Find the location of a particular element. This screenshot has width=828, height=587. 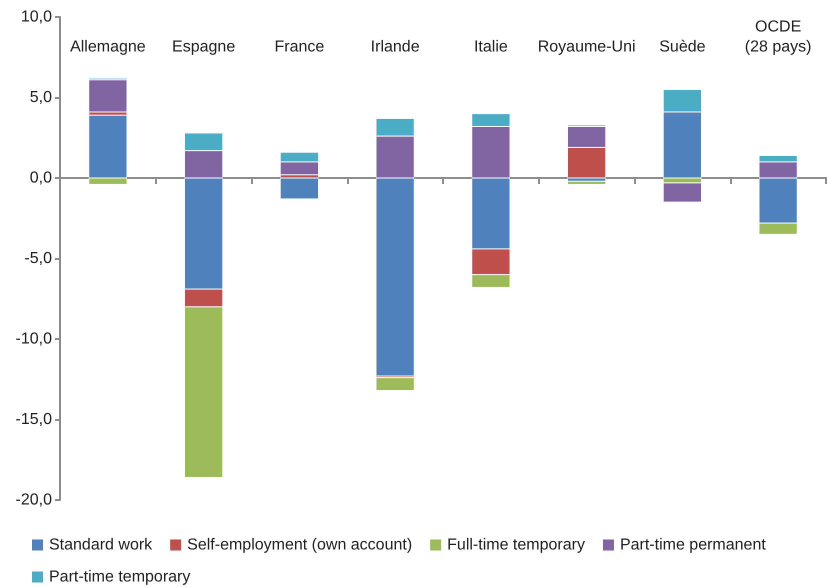

x-tick-label: Italie is located at coordinates (491, 47).